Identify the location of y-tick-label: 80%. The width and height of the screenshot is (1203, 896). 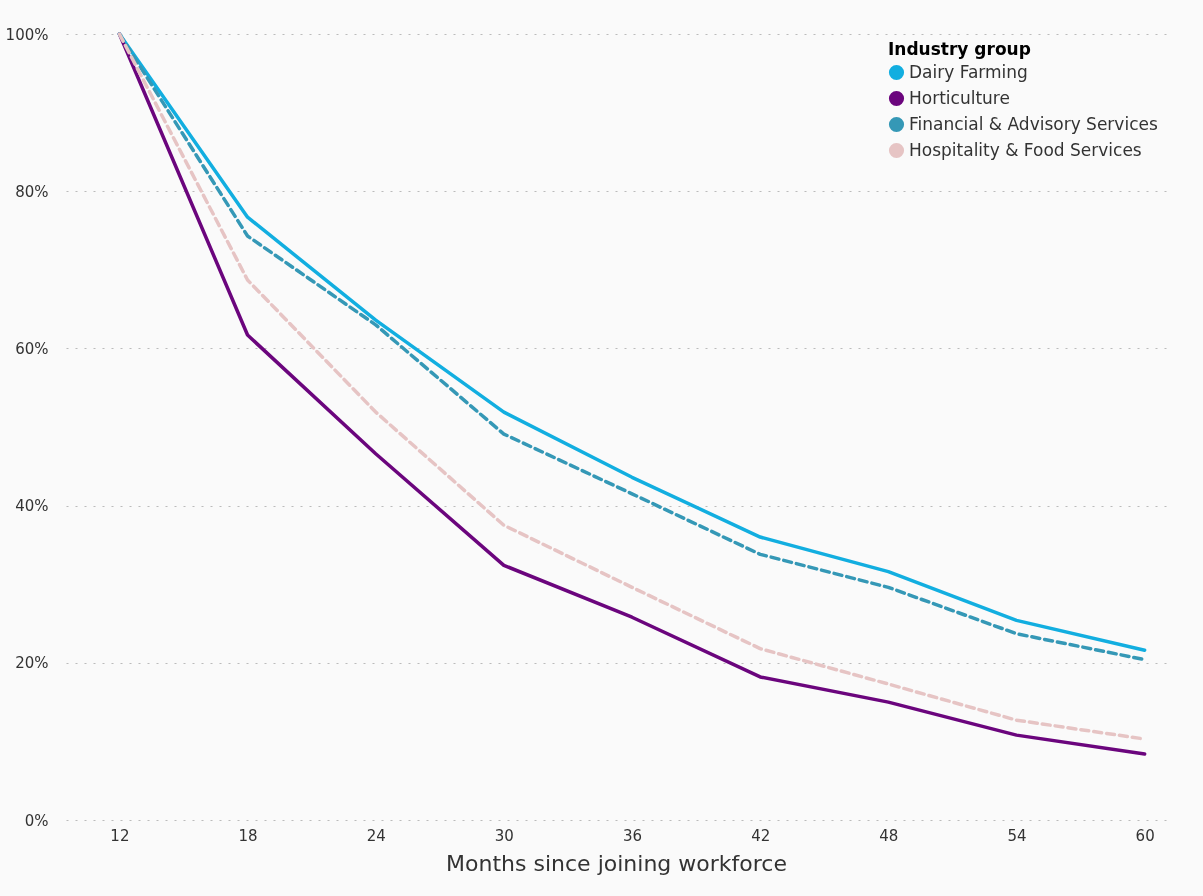
(32, 191).